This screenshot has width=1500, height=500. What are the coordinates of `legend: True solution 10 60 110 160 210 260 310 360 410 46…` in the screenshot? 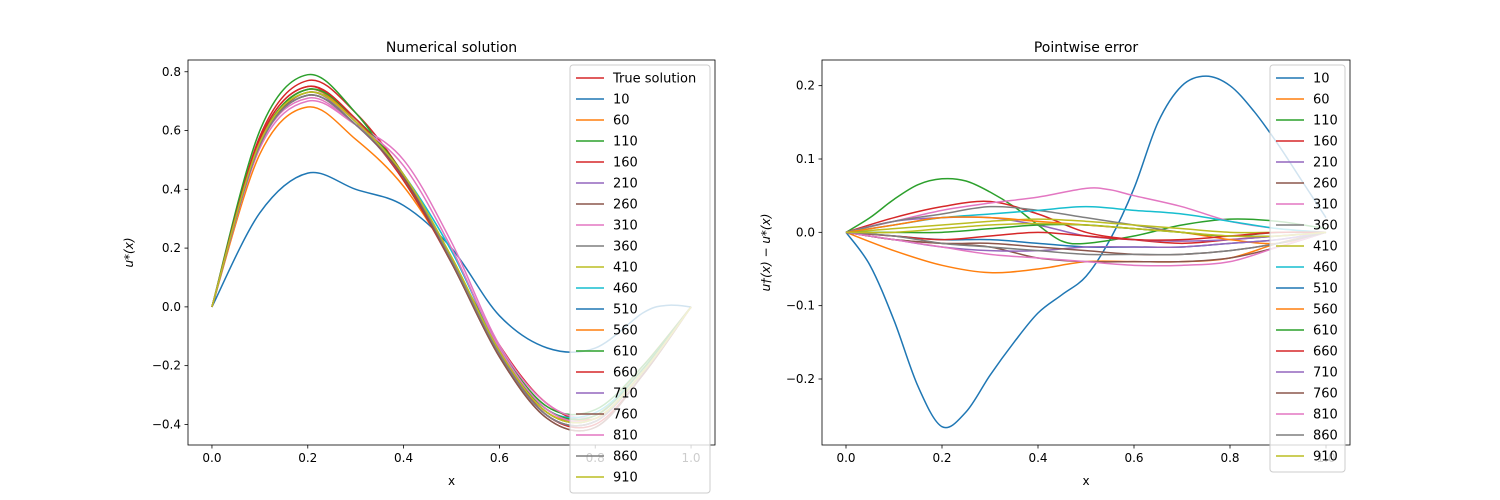 It's located at (640, 279).